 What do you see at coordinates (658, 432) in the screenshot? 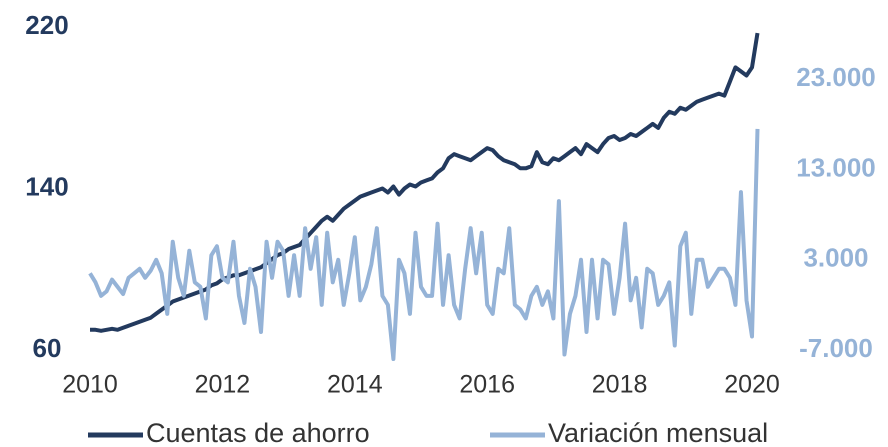
I see `legend-label: Variación mensual` at bounding box center [658, 432].